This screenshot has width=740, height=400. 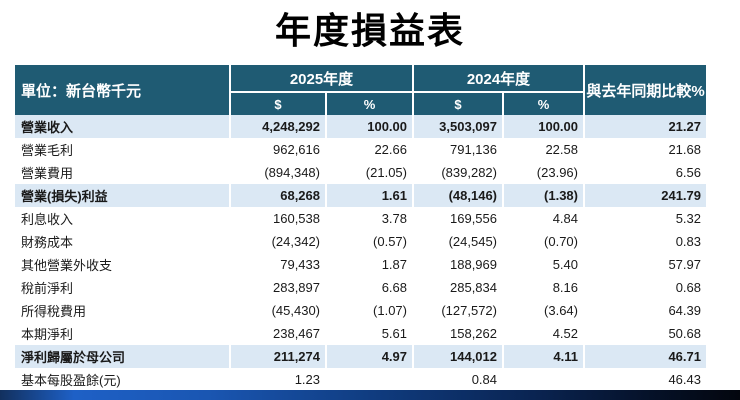 I want to click on cell-2025-amount: (894,348), so click(x=277, y=172).